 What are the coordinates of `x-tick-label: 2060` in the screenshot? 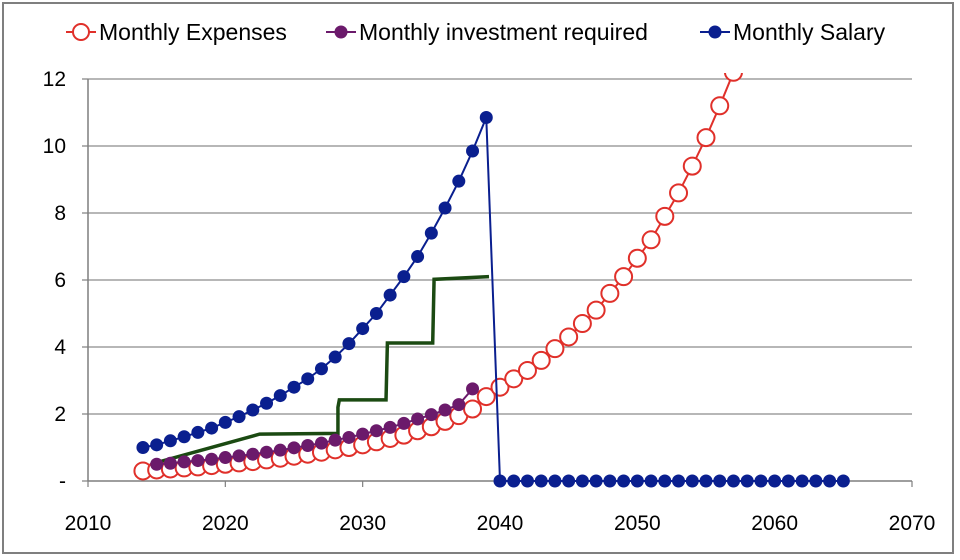 It's located at (774, 523).